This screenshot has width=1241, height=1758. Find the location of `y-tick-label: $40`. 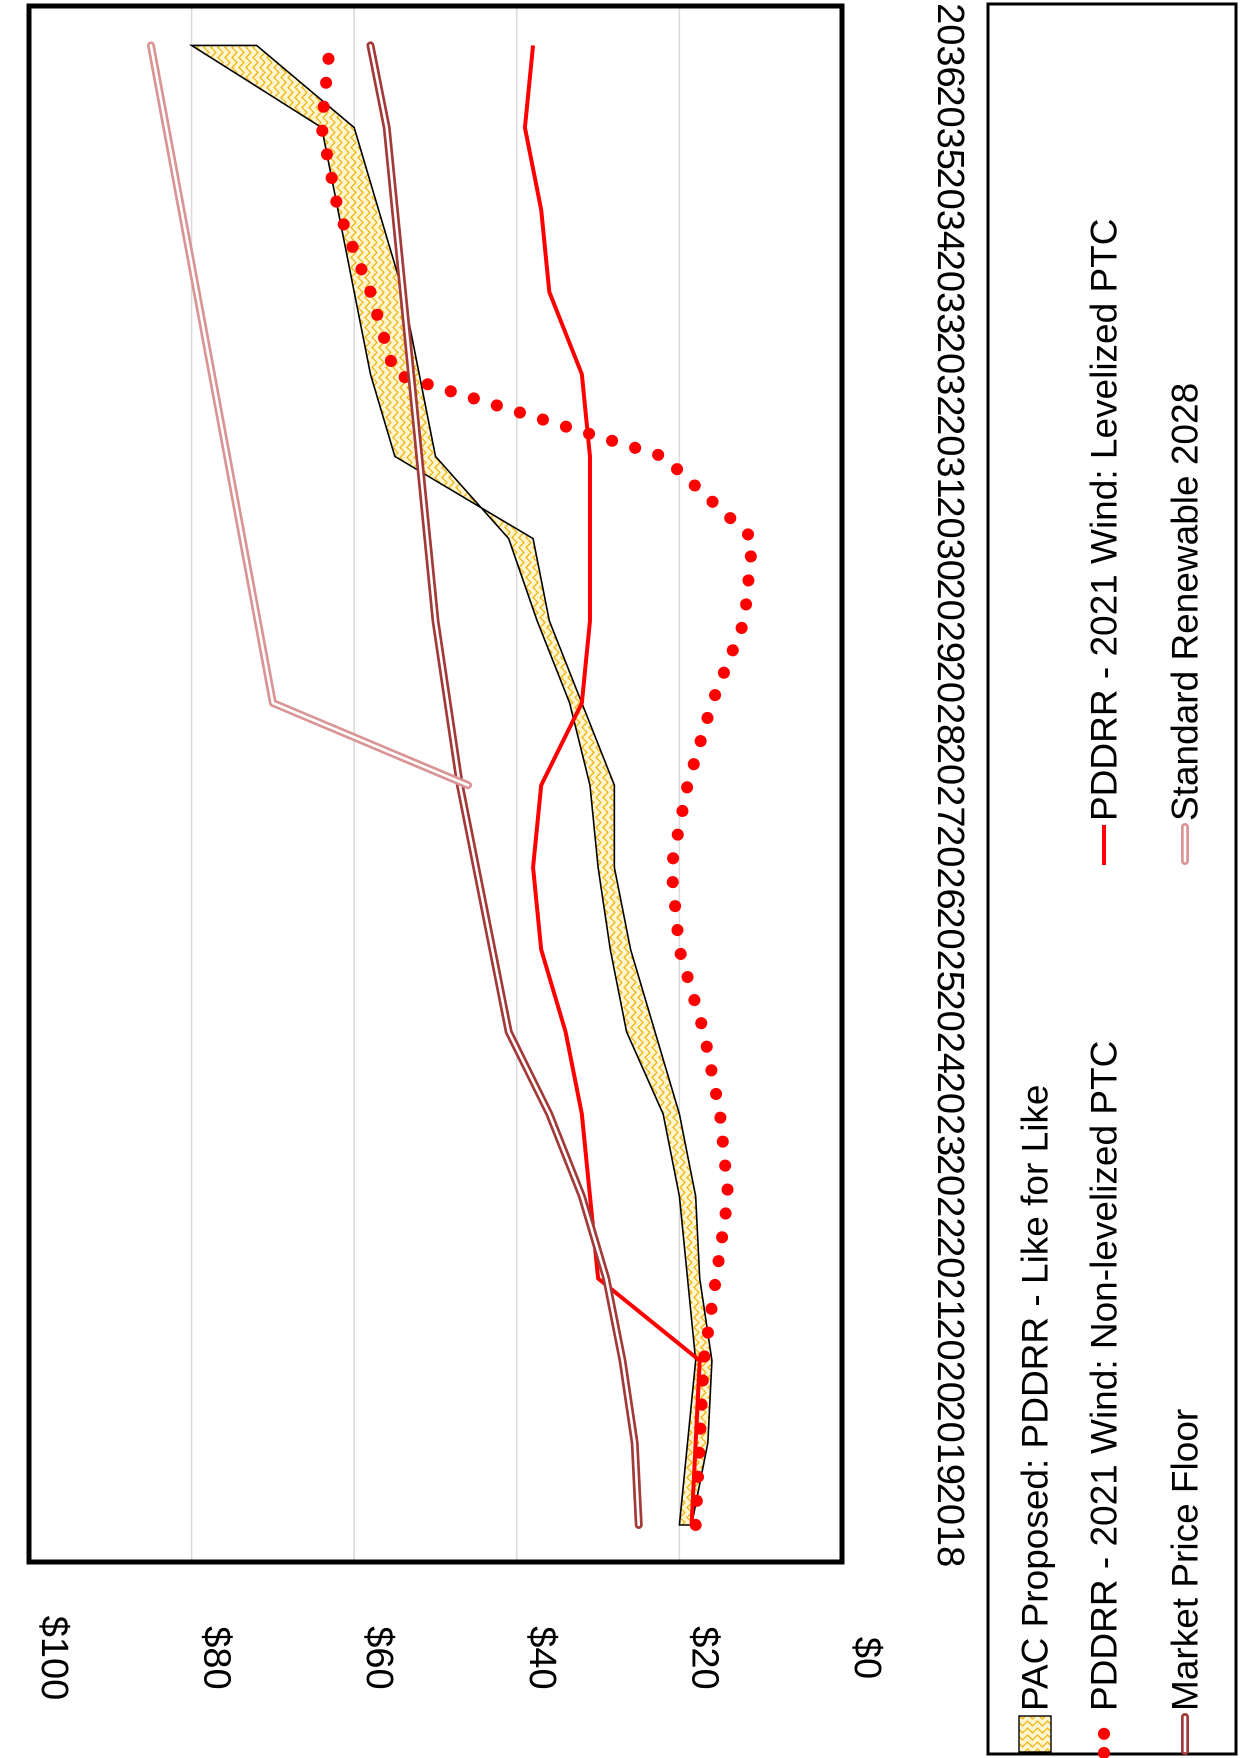

y-tick-label: $40 is located at coordinates (542, 1657).